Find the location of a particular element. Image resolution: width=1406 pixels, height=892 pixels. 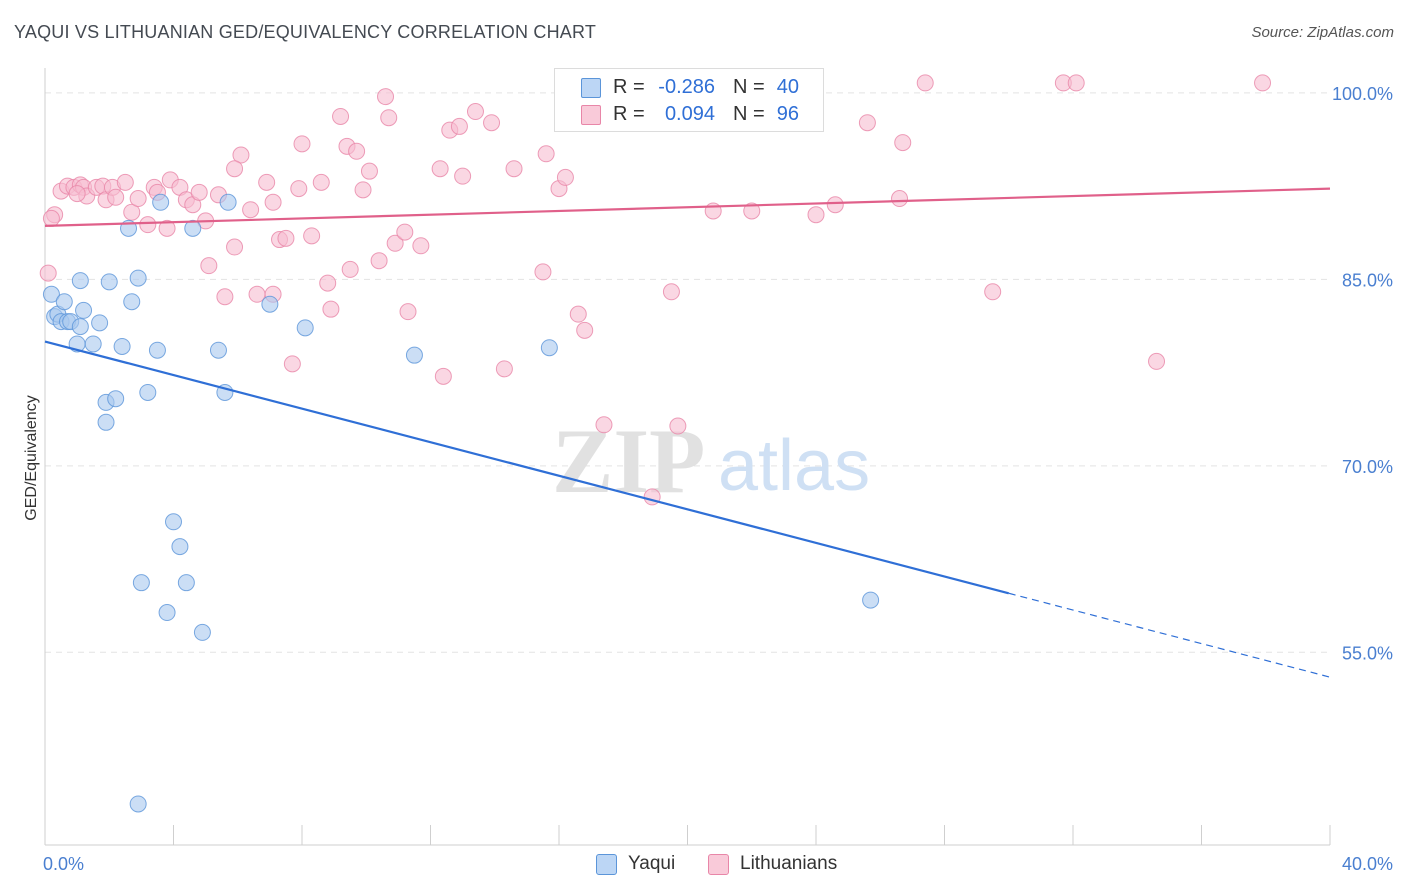

y-tick-label: 70.0% is located at coordinates (1367, 467).